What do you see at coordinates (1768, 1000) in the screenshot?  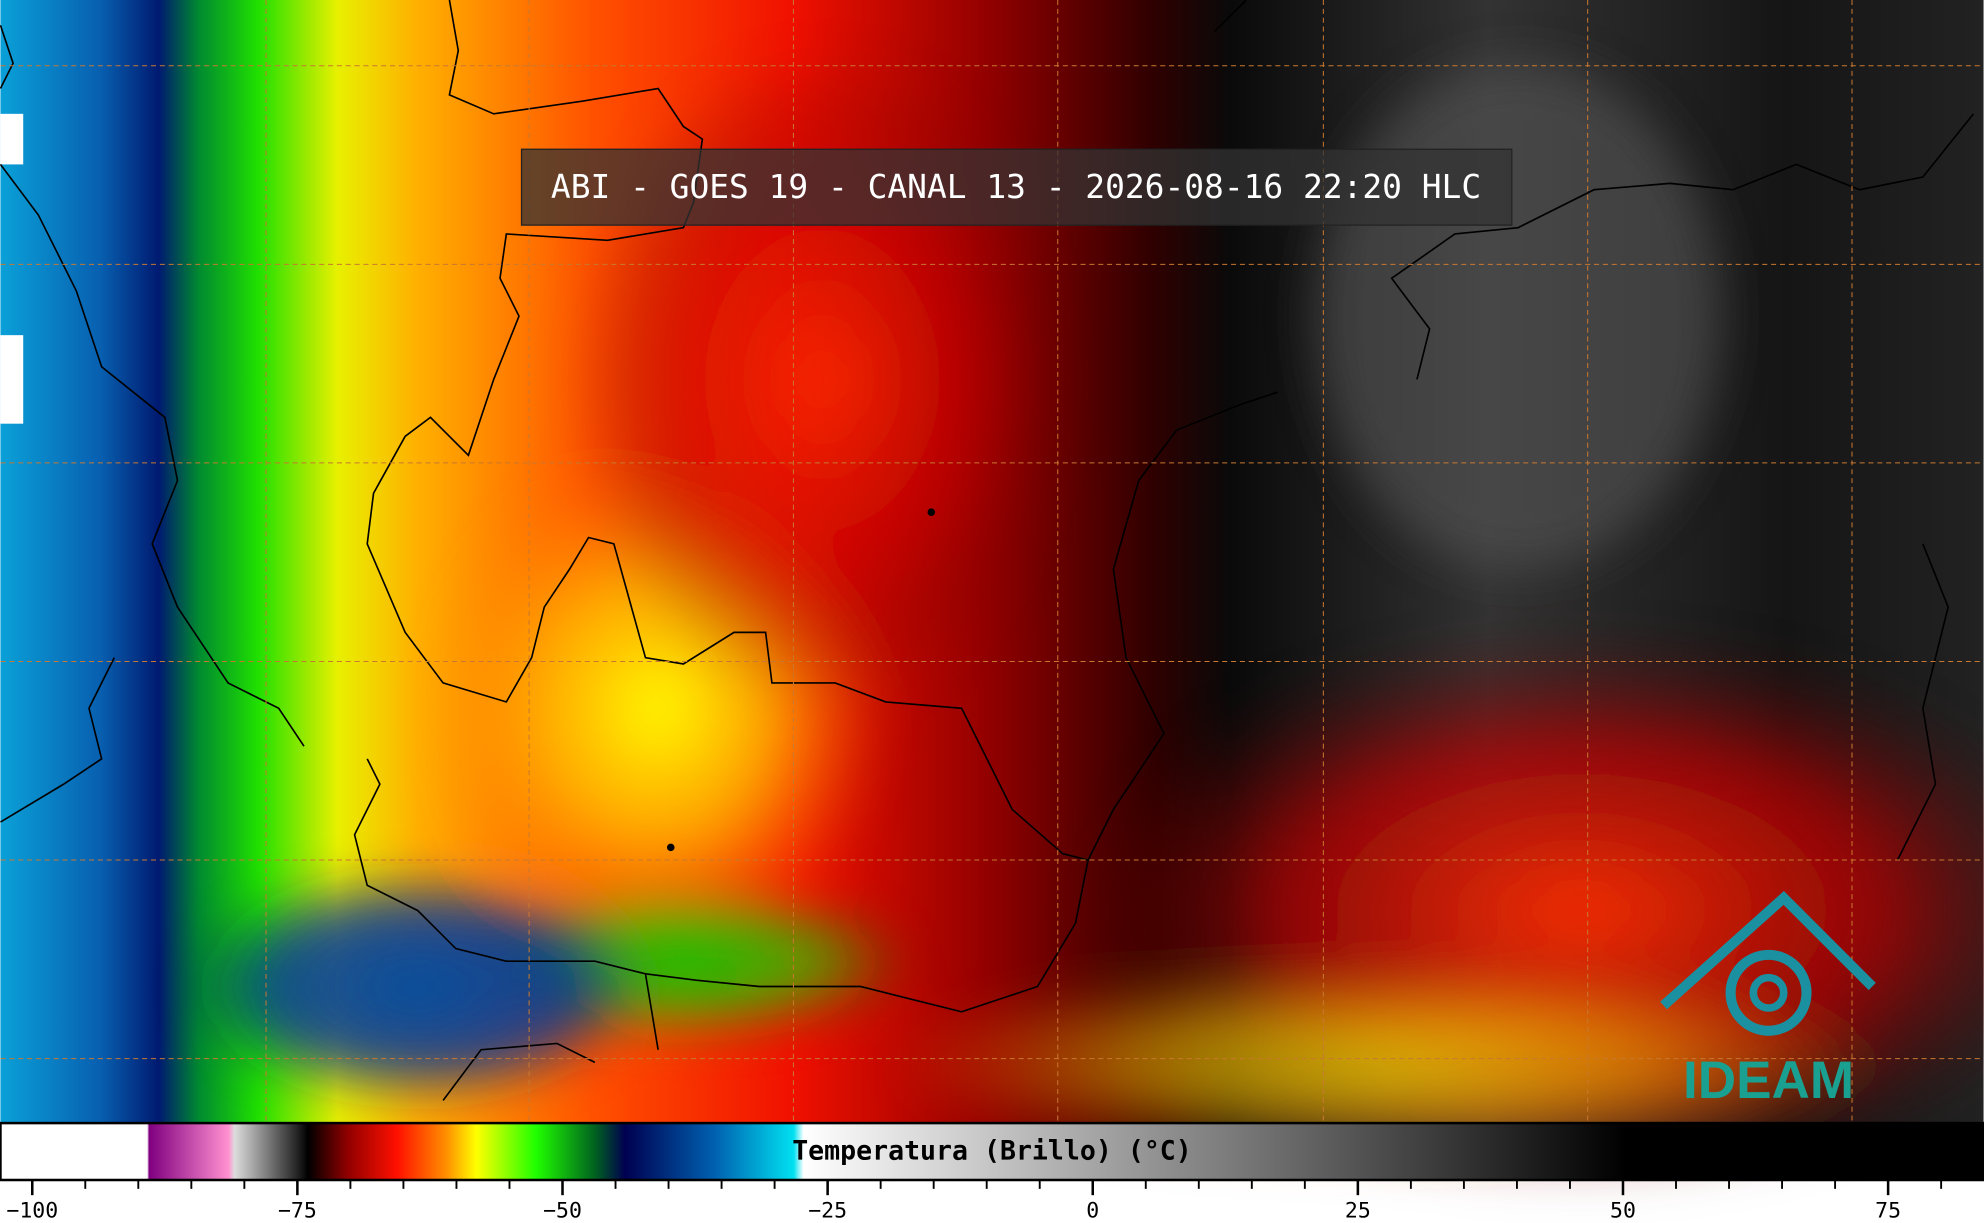 I see `logo: IDEAM` at bounding box center [1768, 1000].